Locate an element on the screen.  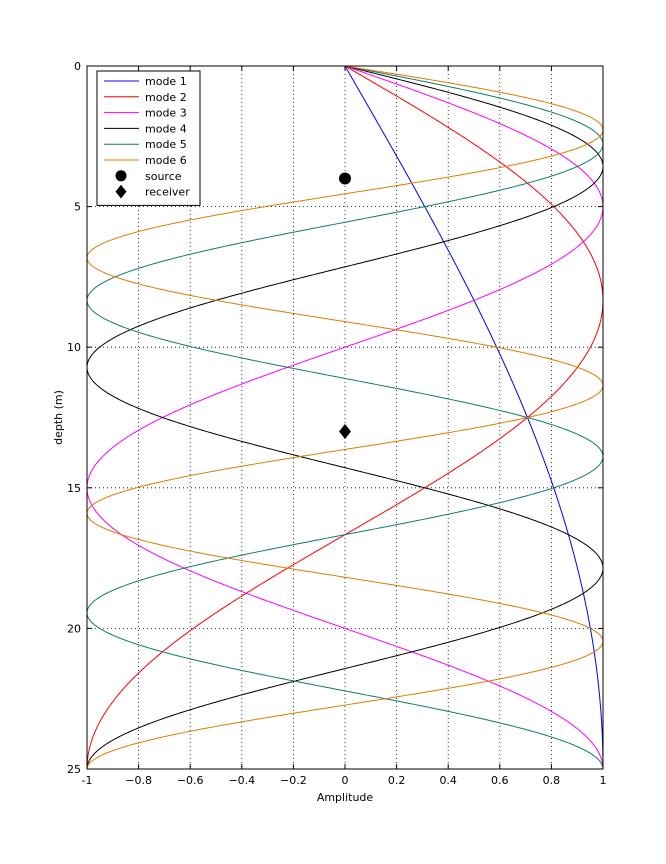
legend-label-mode-4: mode 4 is located at coordinates (166, 128).